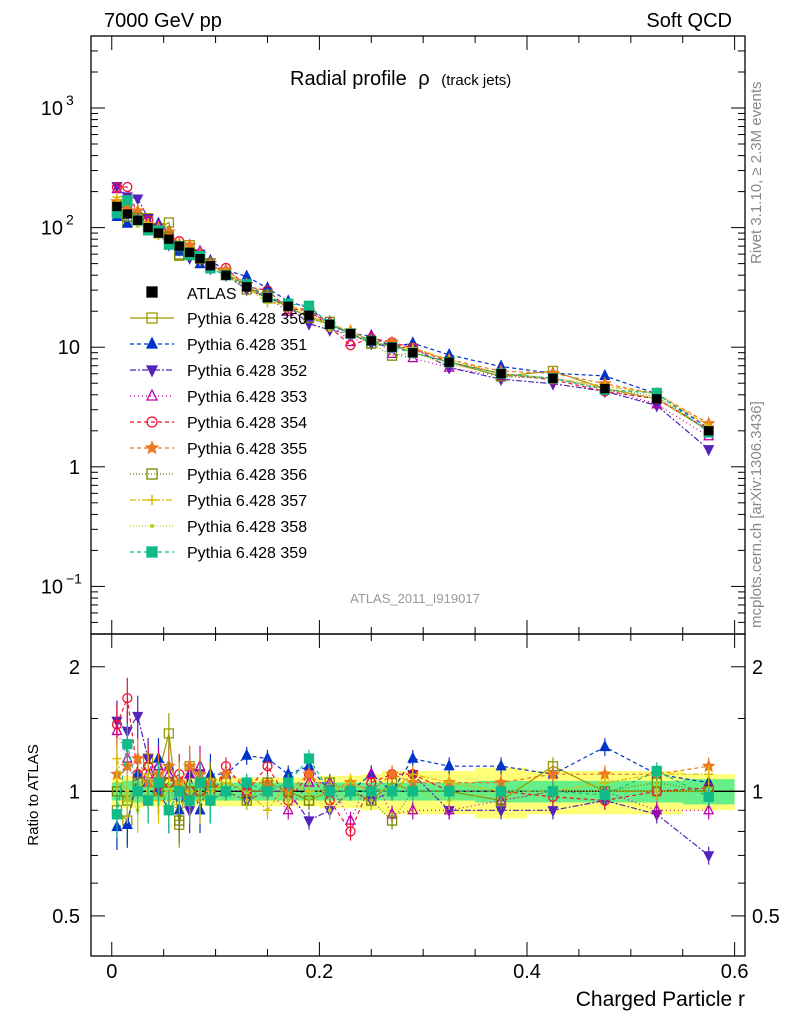 The image size is (786, 1024). What do you see at coordinates (247, 371) in the screenshot?
I see `legend-label-2: Pythia 6.428 352` at bounding box center [247, 371].